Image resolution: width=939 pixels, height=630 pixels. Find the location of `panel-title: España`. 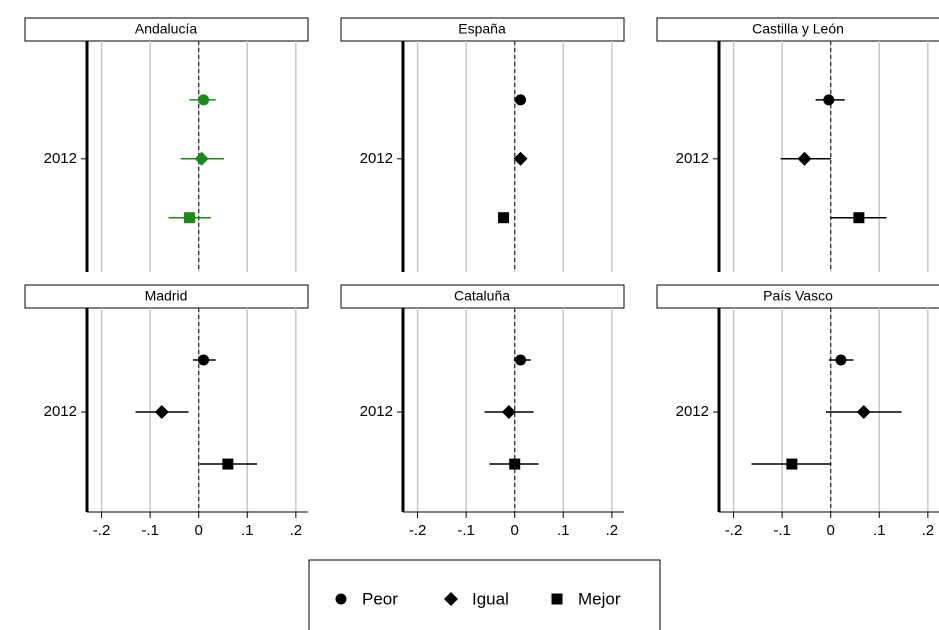

panel-title: España is located at coordinates (482, 29).